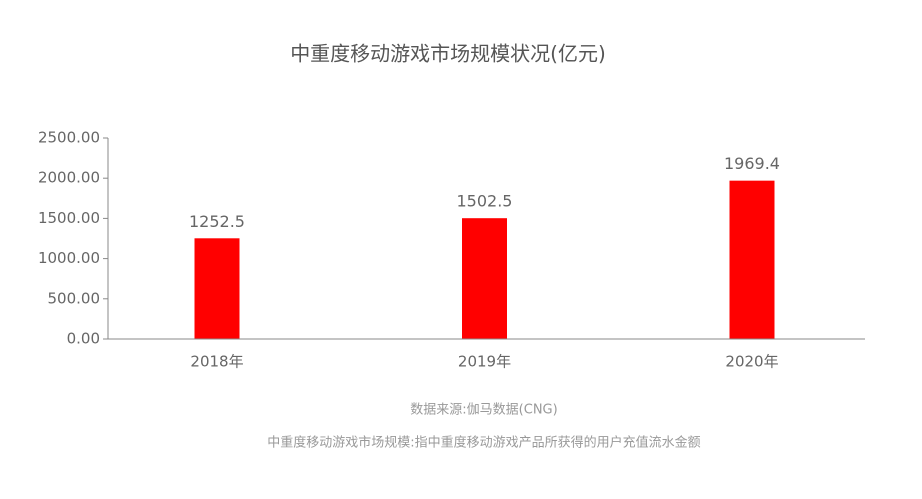 The height and width of the screenshot is (499, 922). I want to click on y-tick-label: 2000.00, so click(69, 178).